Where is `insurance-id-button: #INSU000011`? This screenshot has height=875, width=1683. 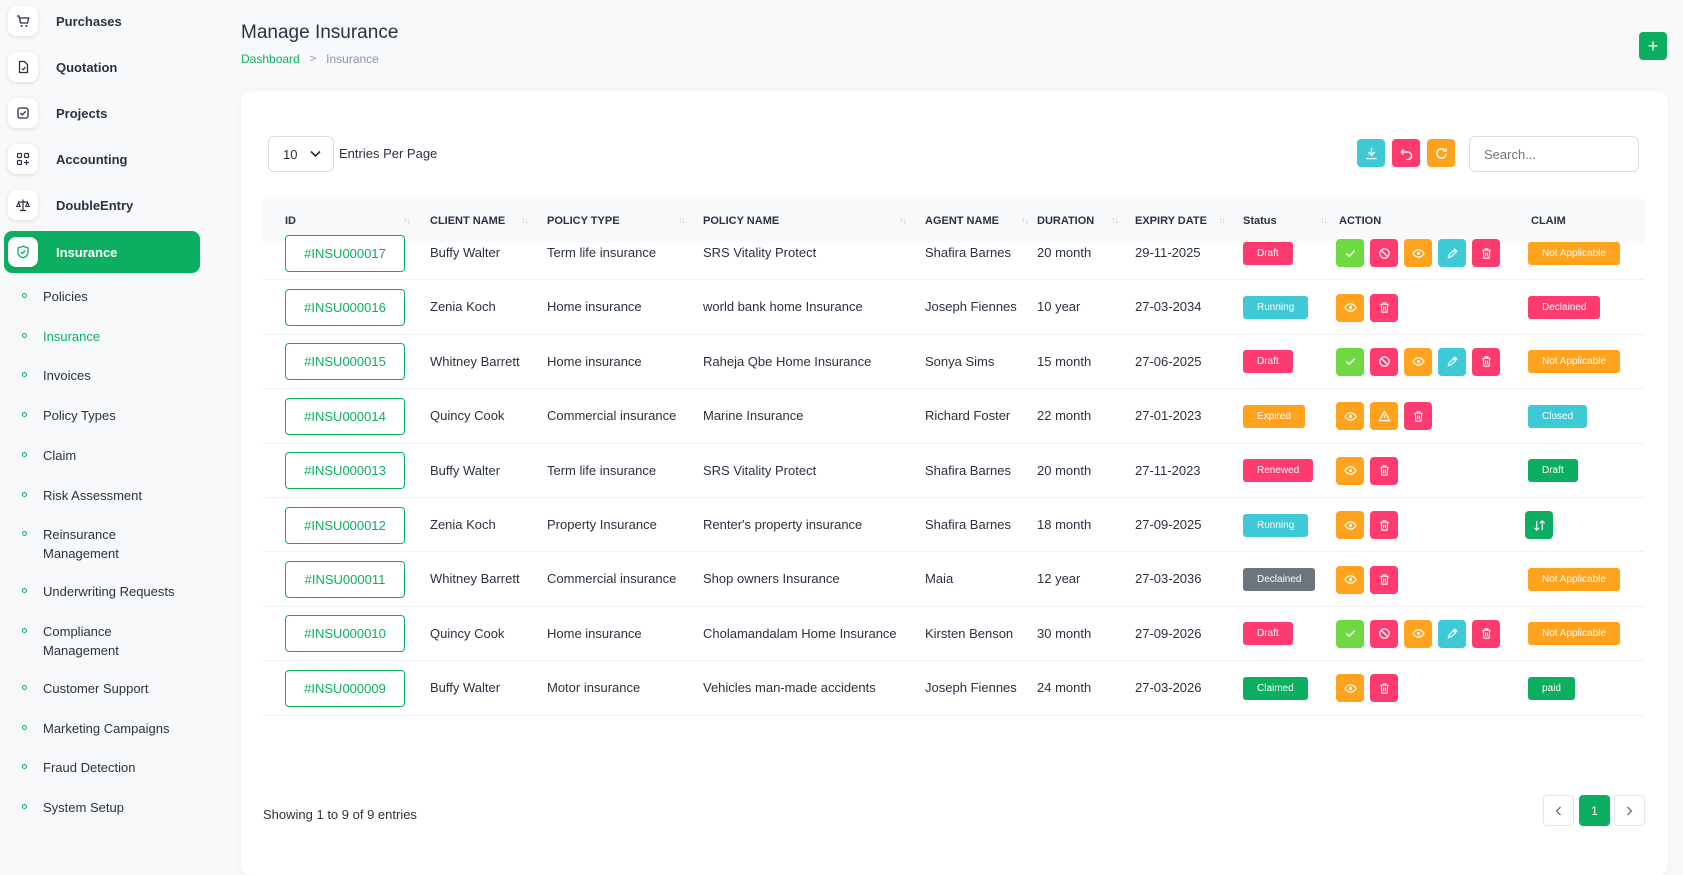 insurance-id-button: #INSU000011 is located at coordinates (345, 580).